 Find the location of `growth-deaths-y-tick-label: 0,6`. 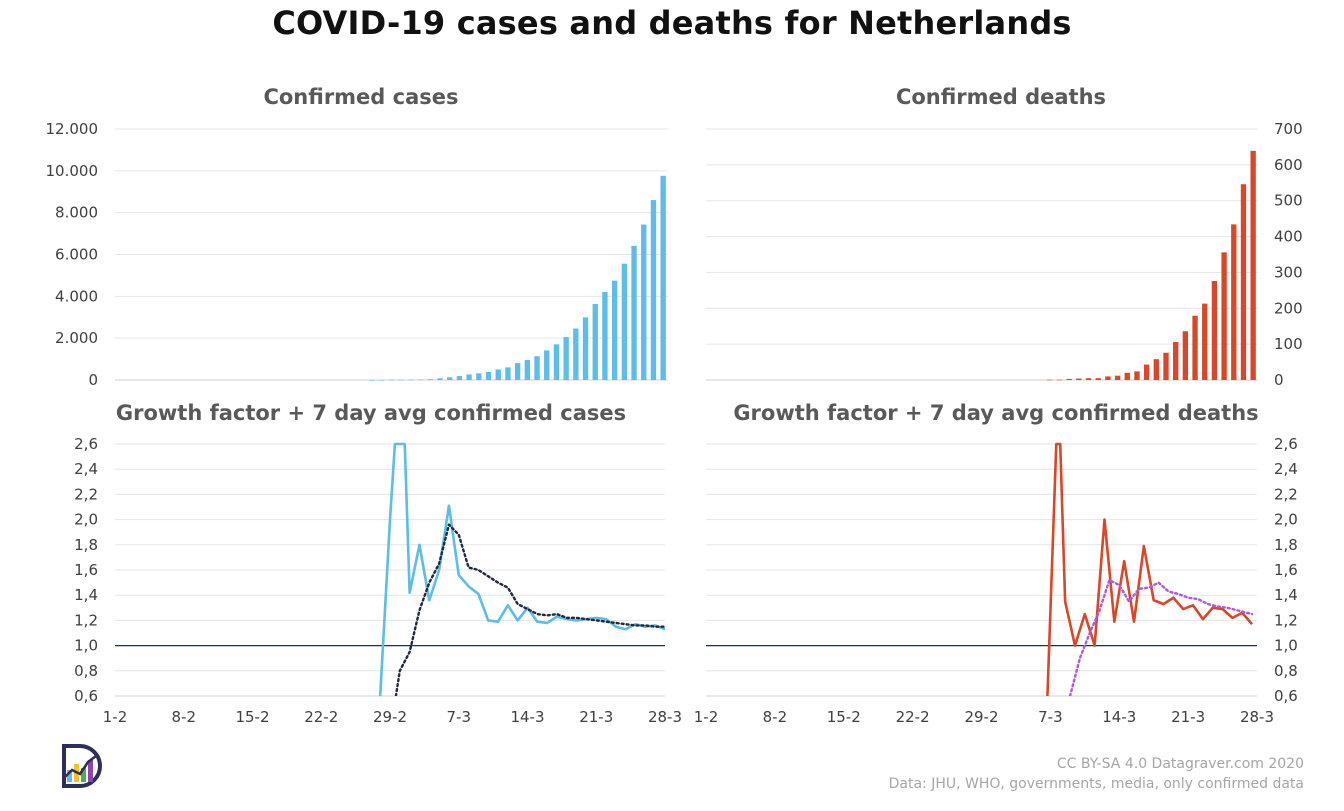

growth-deaths-y-tick-label: 0,6 is located at coordinates (1286, 696).